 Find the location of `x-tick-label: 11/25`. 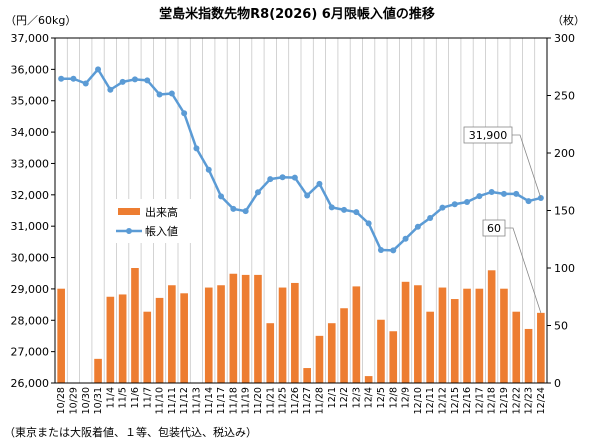

x-tick-label: 11/25 is located at coordinates (283, 400).